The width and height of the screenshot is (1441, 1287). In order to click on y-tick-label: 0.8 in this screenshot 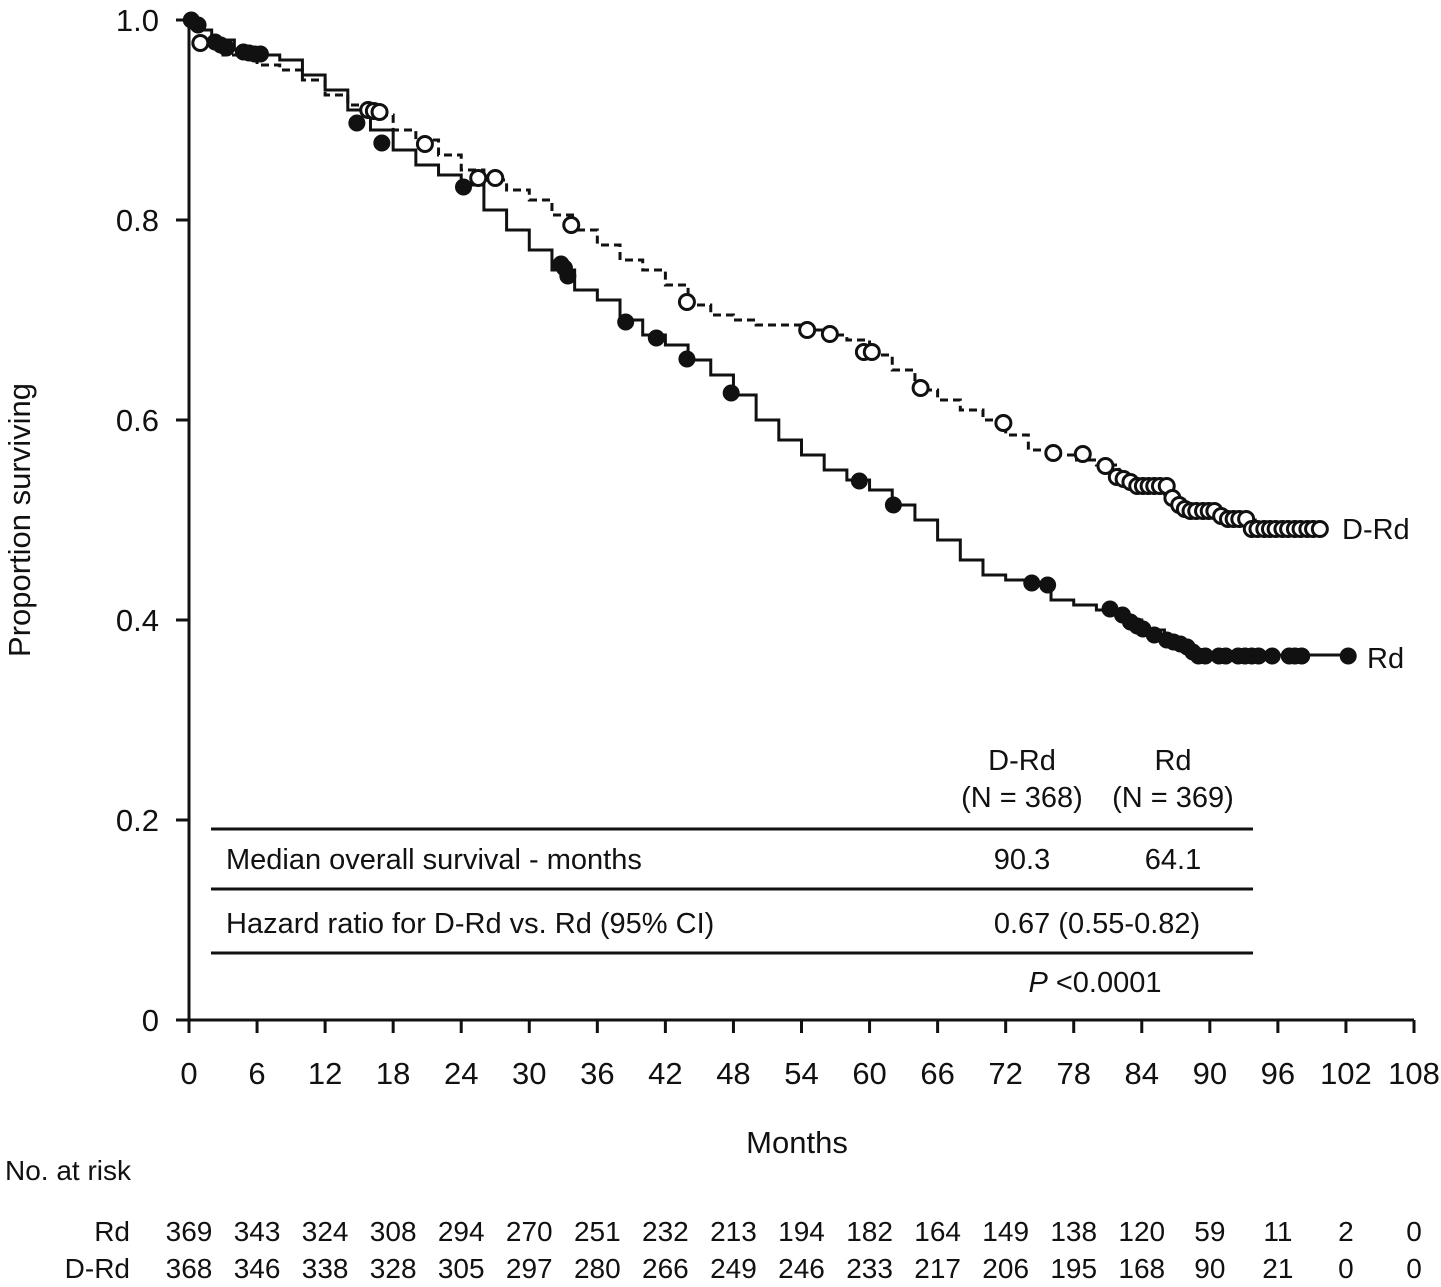, I will do `click(137, 220)`.